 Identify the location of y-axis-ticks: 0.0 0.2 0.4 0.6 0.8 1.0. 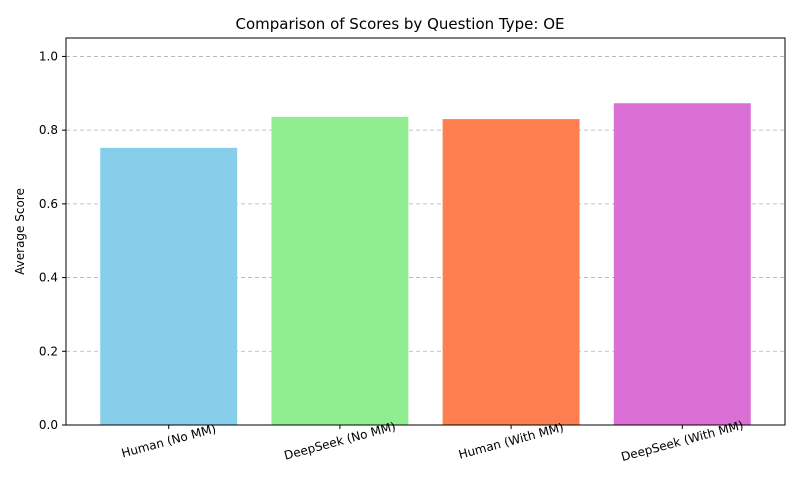
(52, 240).